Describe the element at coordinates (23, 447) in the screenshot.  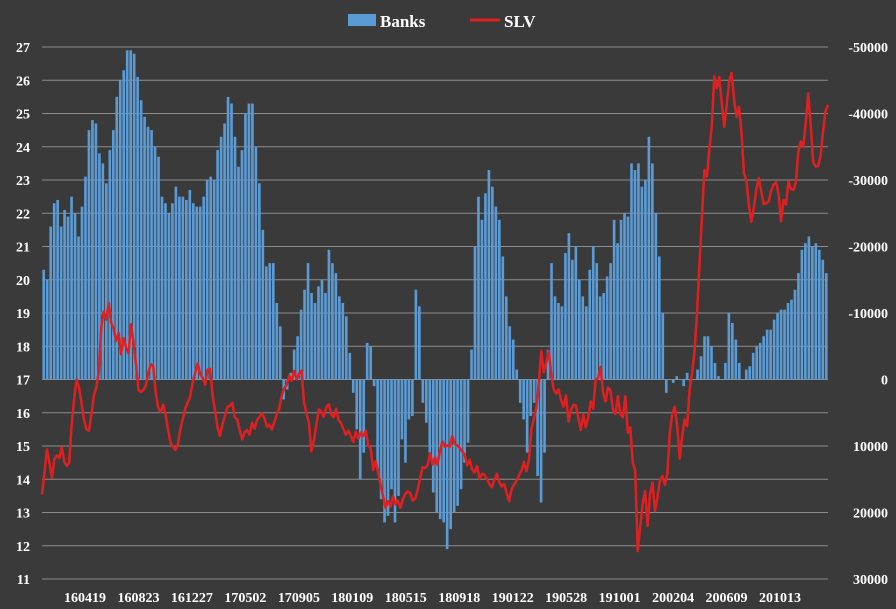
I see `left-tick-label: 15` at that location.